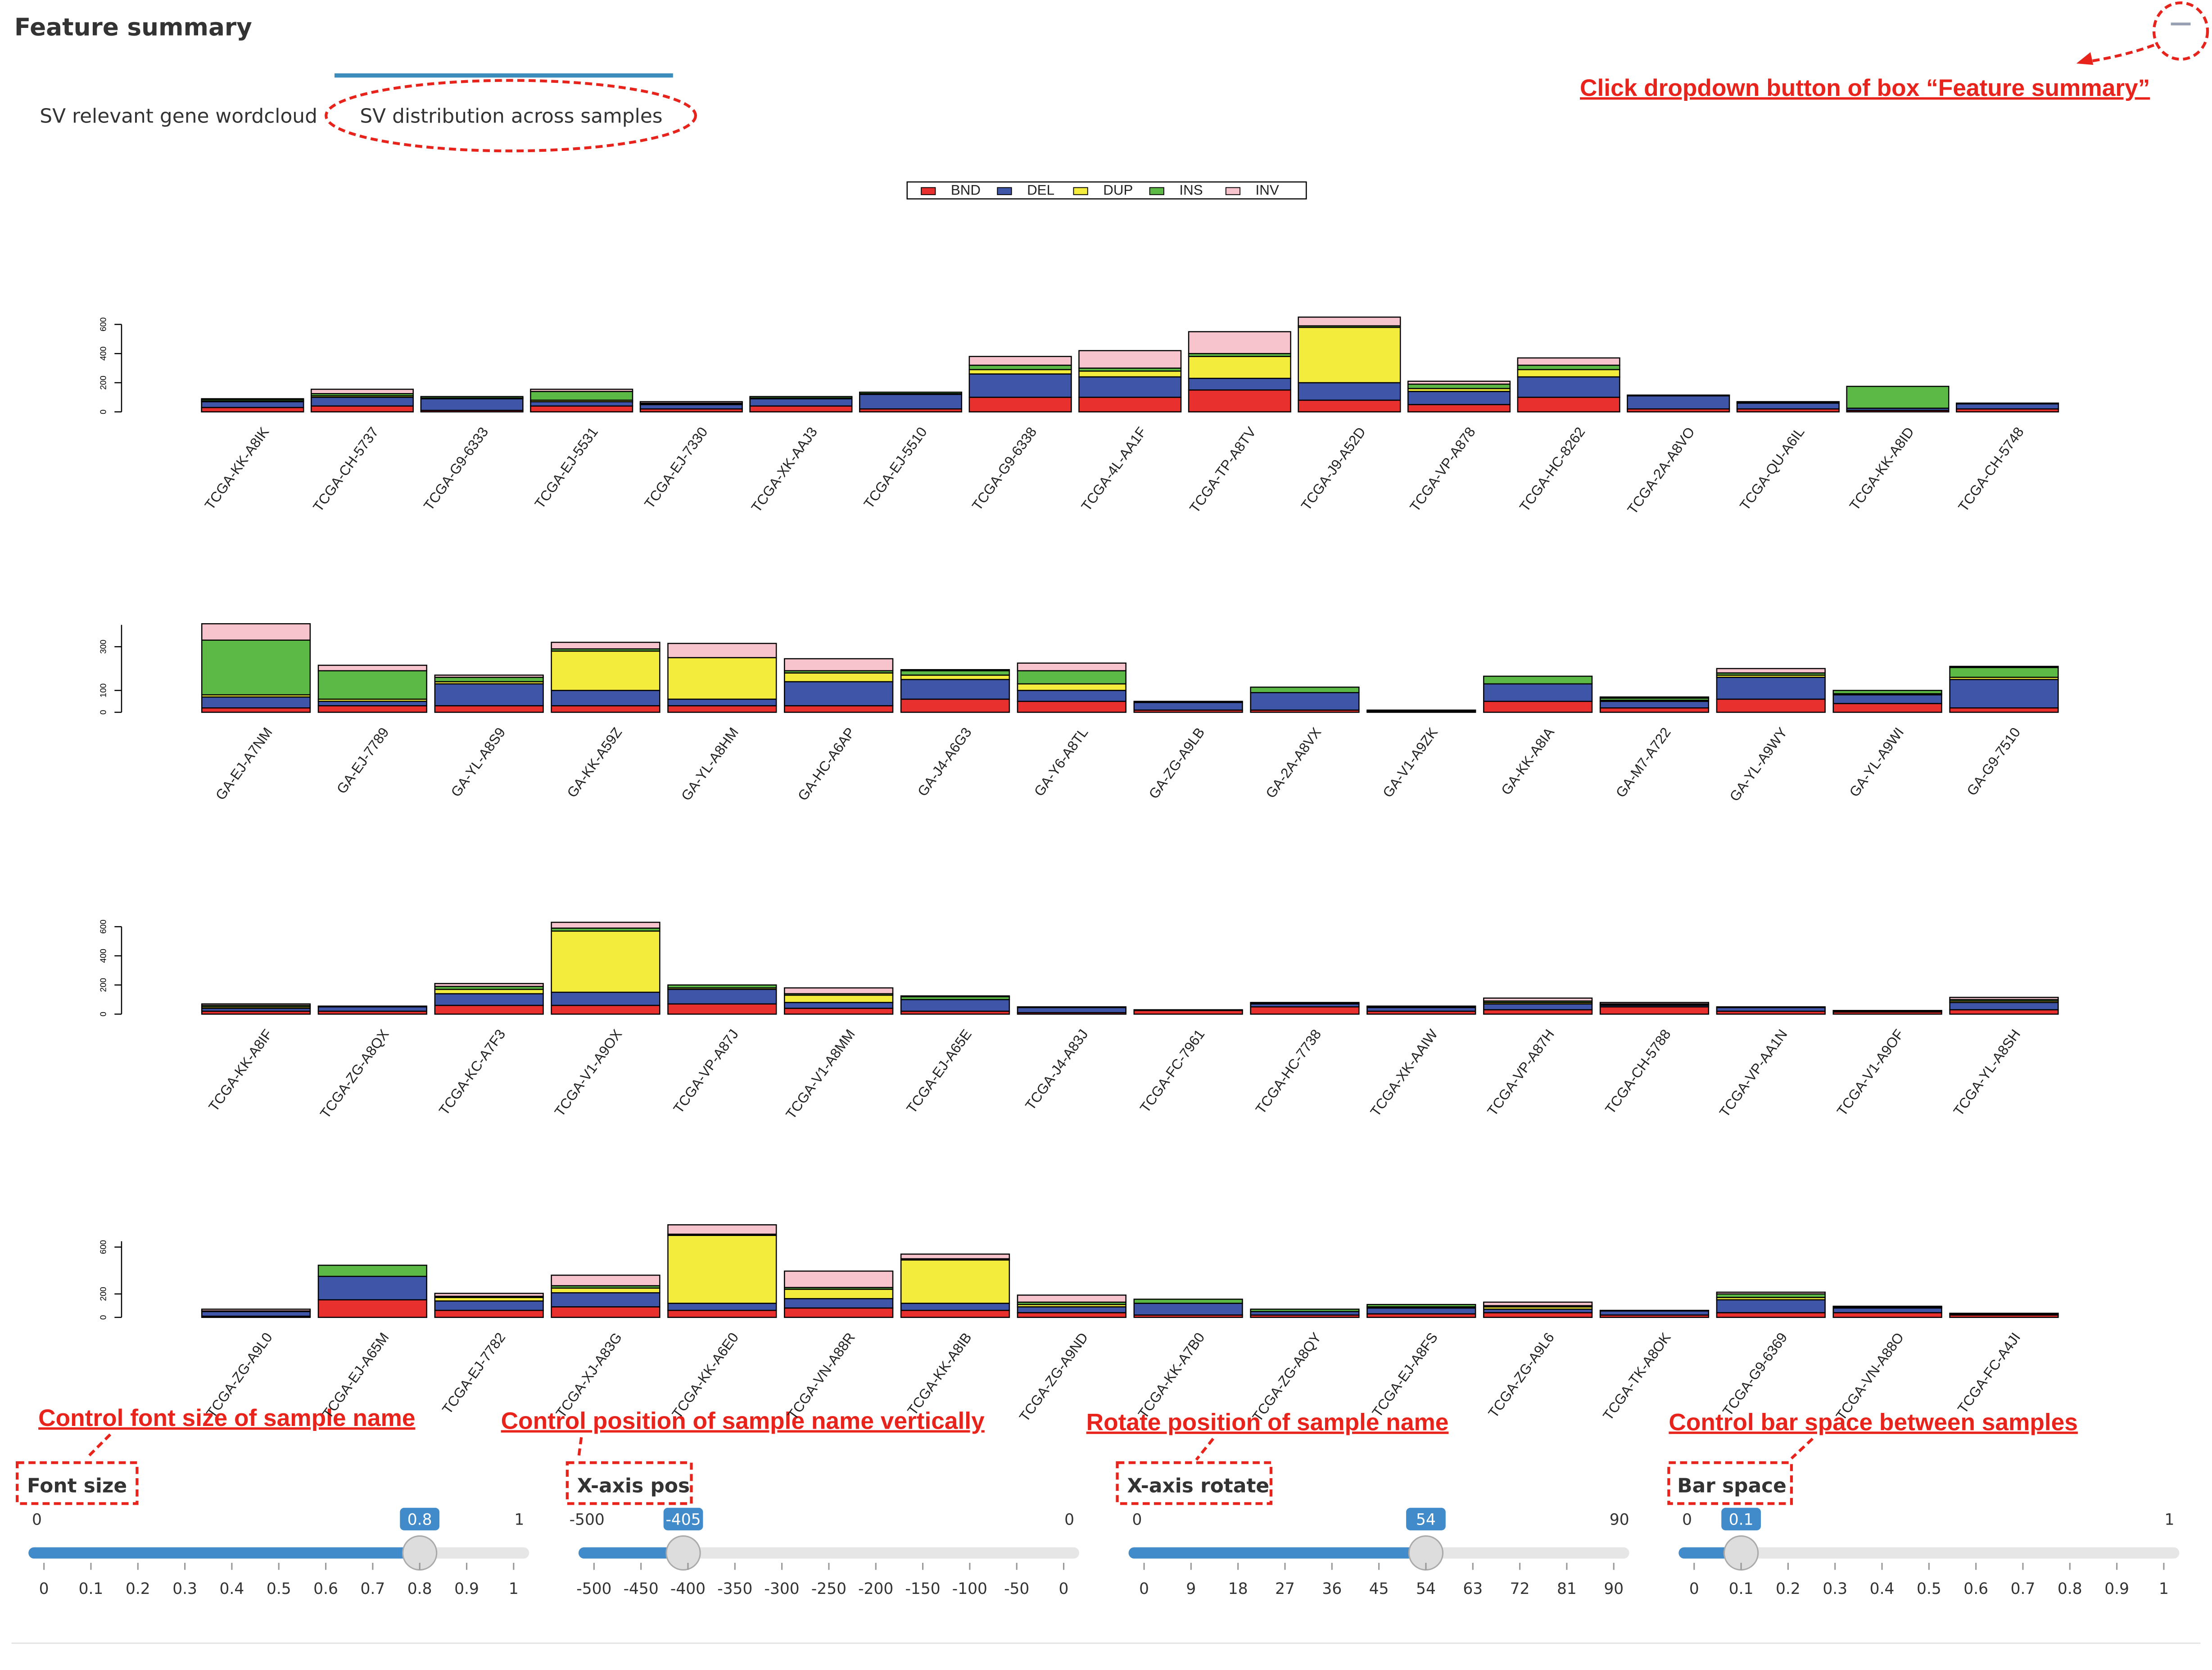 The height and width of the screenshot is (1670, 2212). Describe the element at coordinates (1426, 1520) in the screenshot. I see `slider-value: 54` at that location.